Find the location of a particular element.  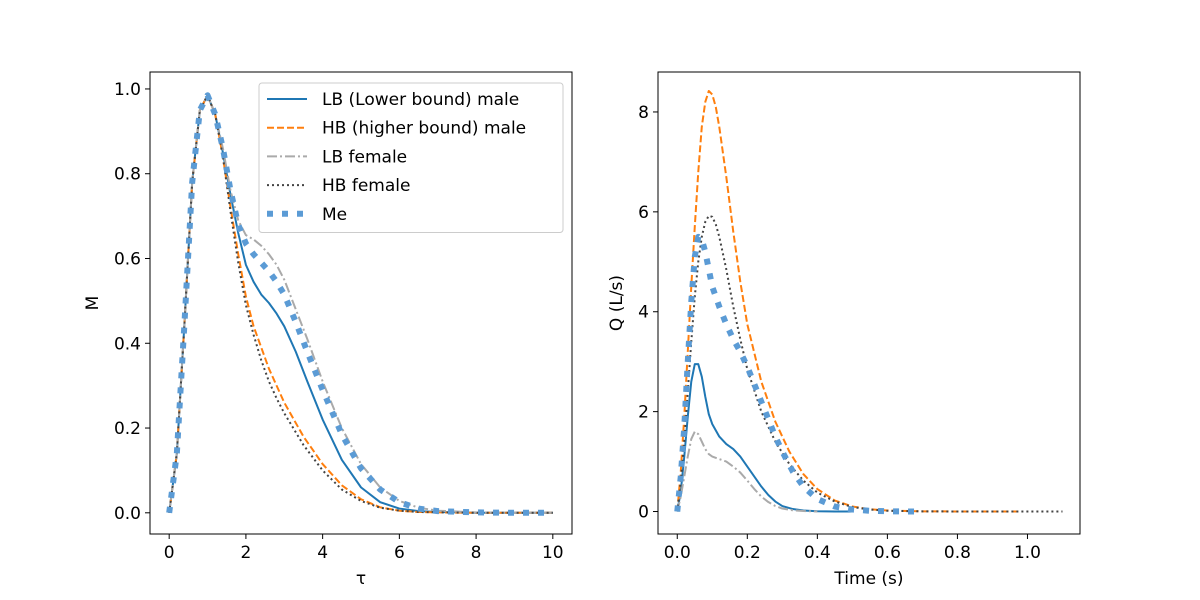

x-tick-label: 4 is located at coordinates (322, 553).